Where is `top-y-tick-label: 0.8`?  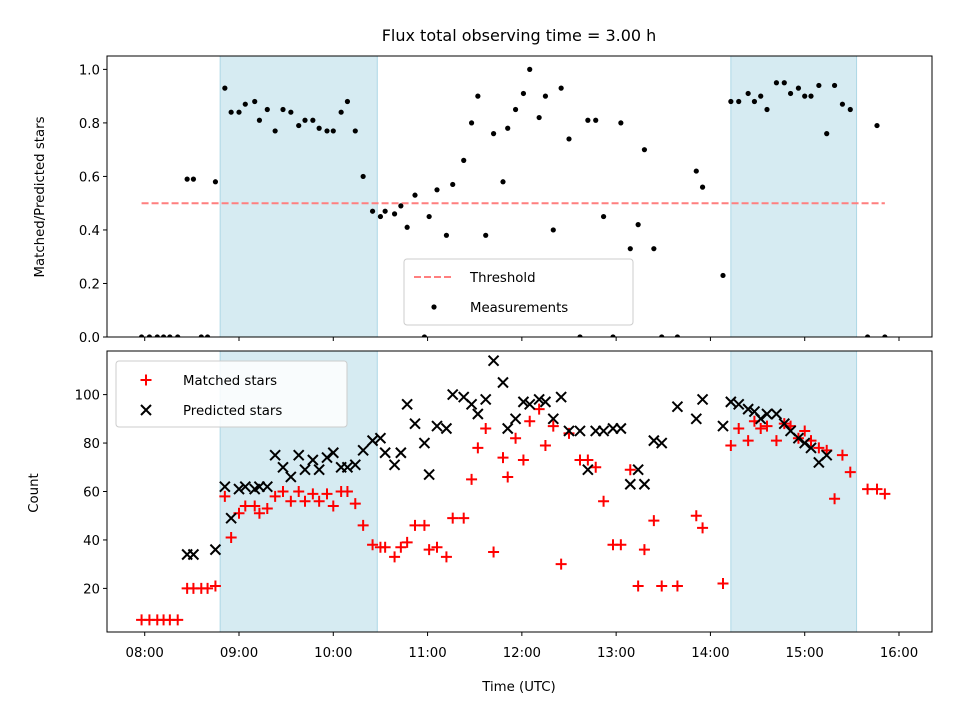 top-y-tick-label: 0.8 is located at coordinates (89, 124).